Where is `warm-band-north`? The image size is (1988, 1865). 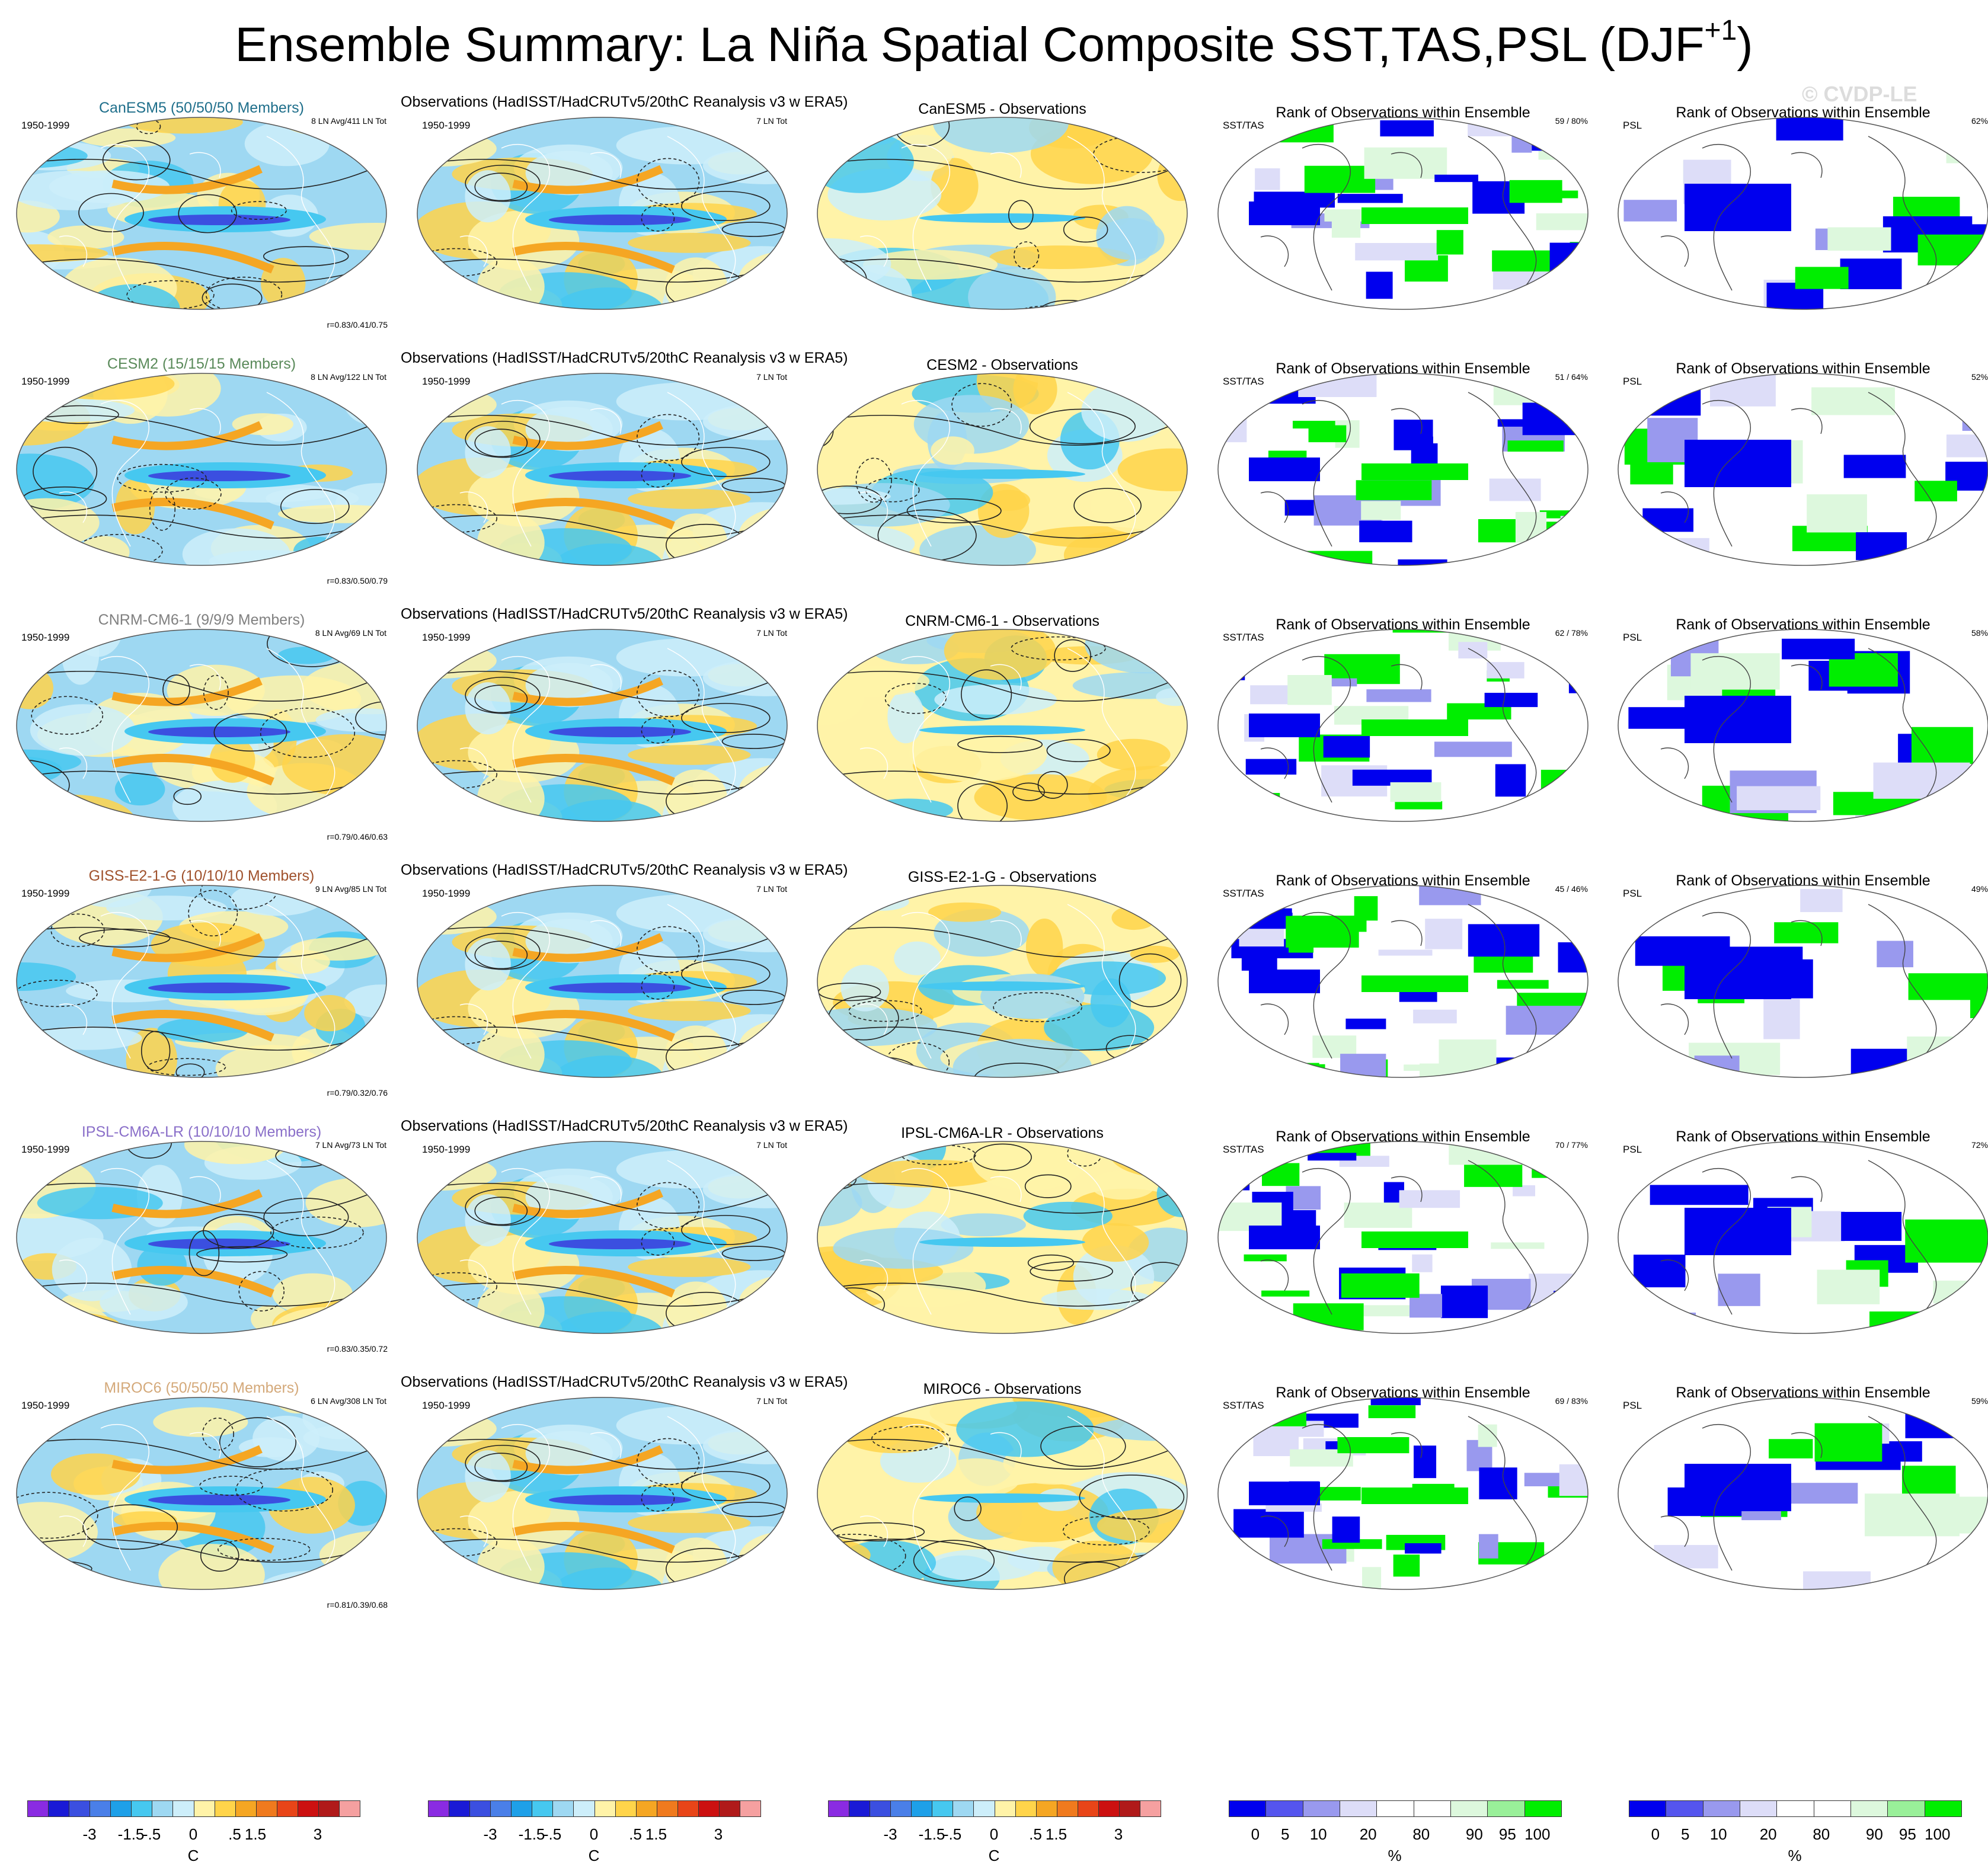
warm-band-north is located at coordinates (587, 179).